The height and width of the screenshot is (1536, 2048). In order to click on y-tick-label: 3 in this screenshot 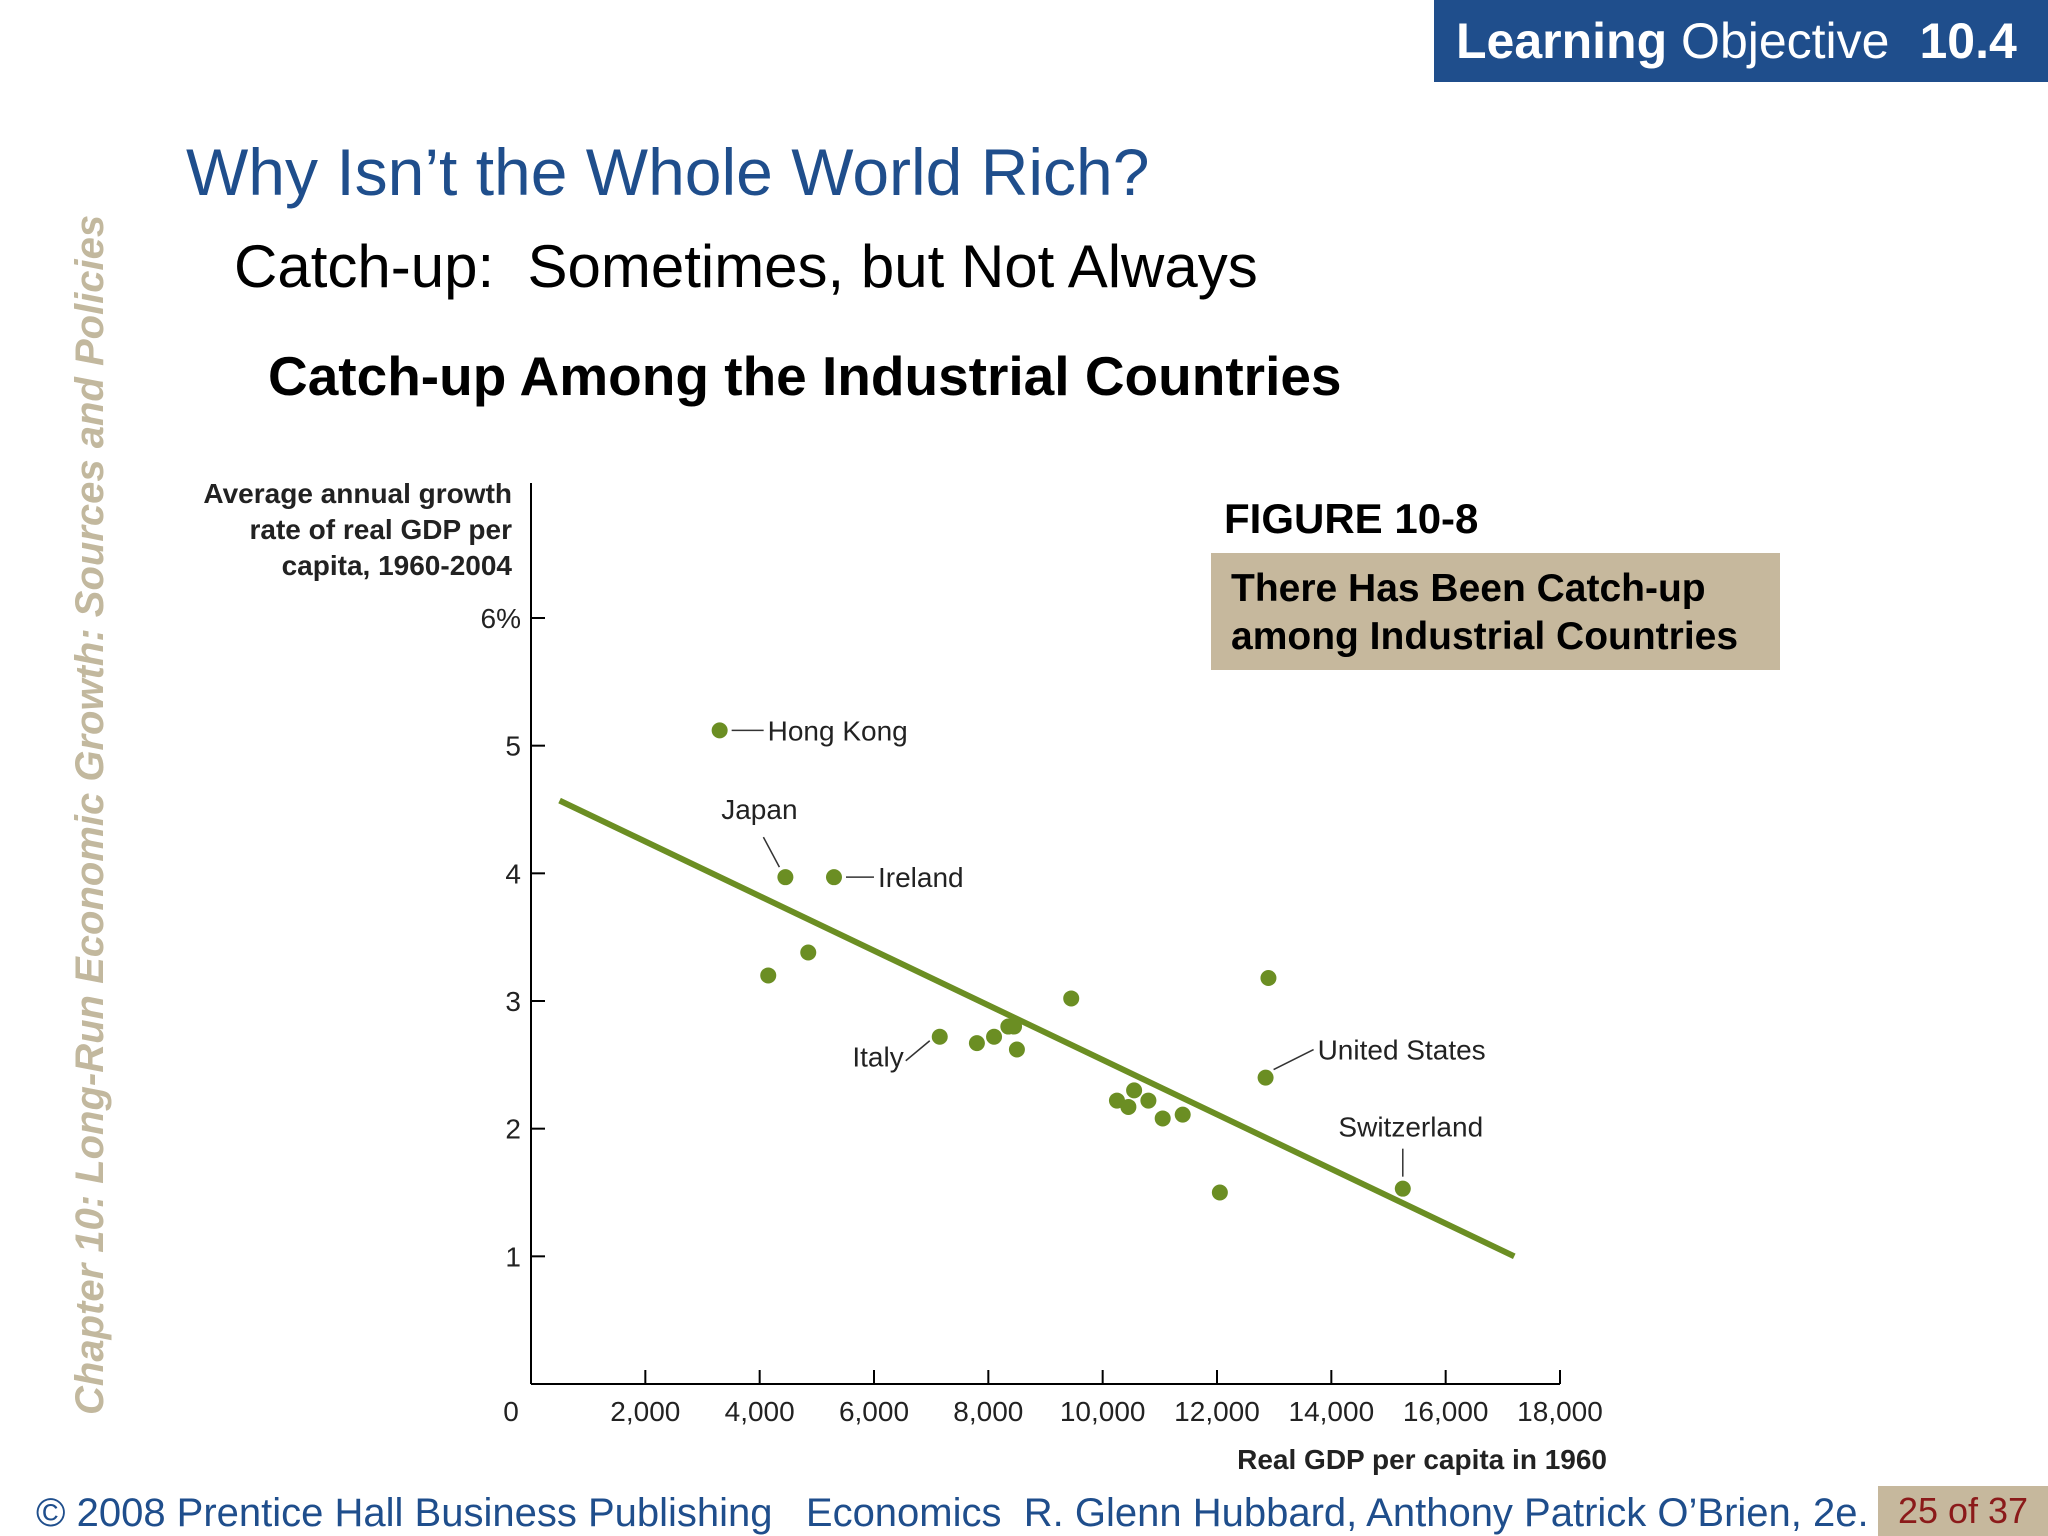, I will do `click(513, 1001)`.